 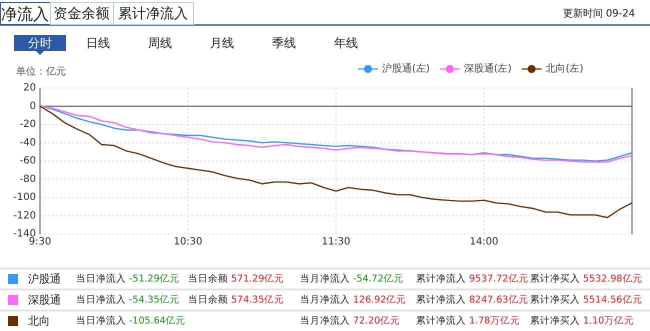 What do you see at coordinates (406, 68) in the screenshot?
I see `legend-label: 沪股通(左)` at bounding box center [406, 68].